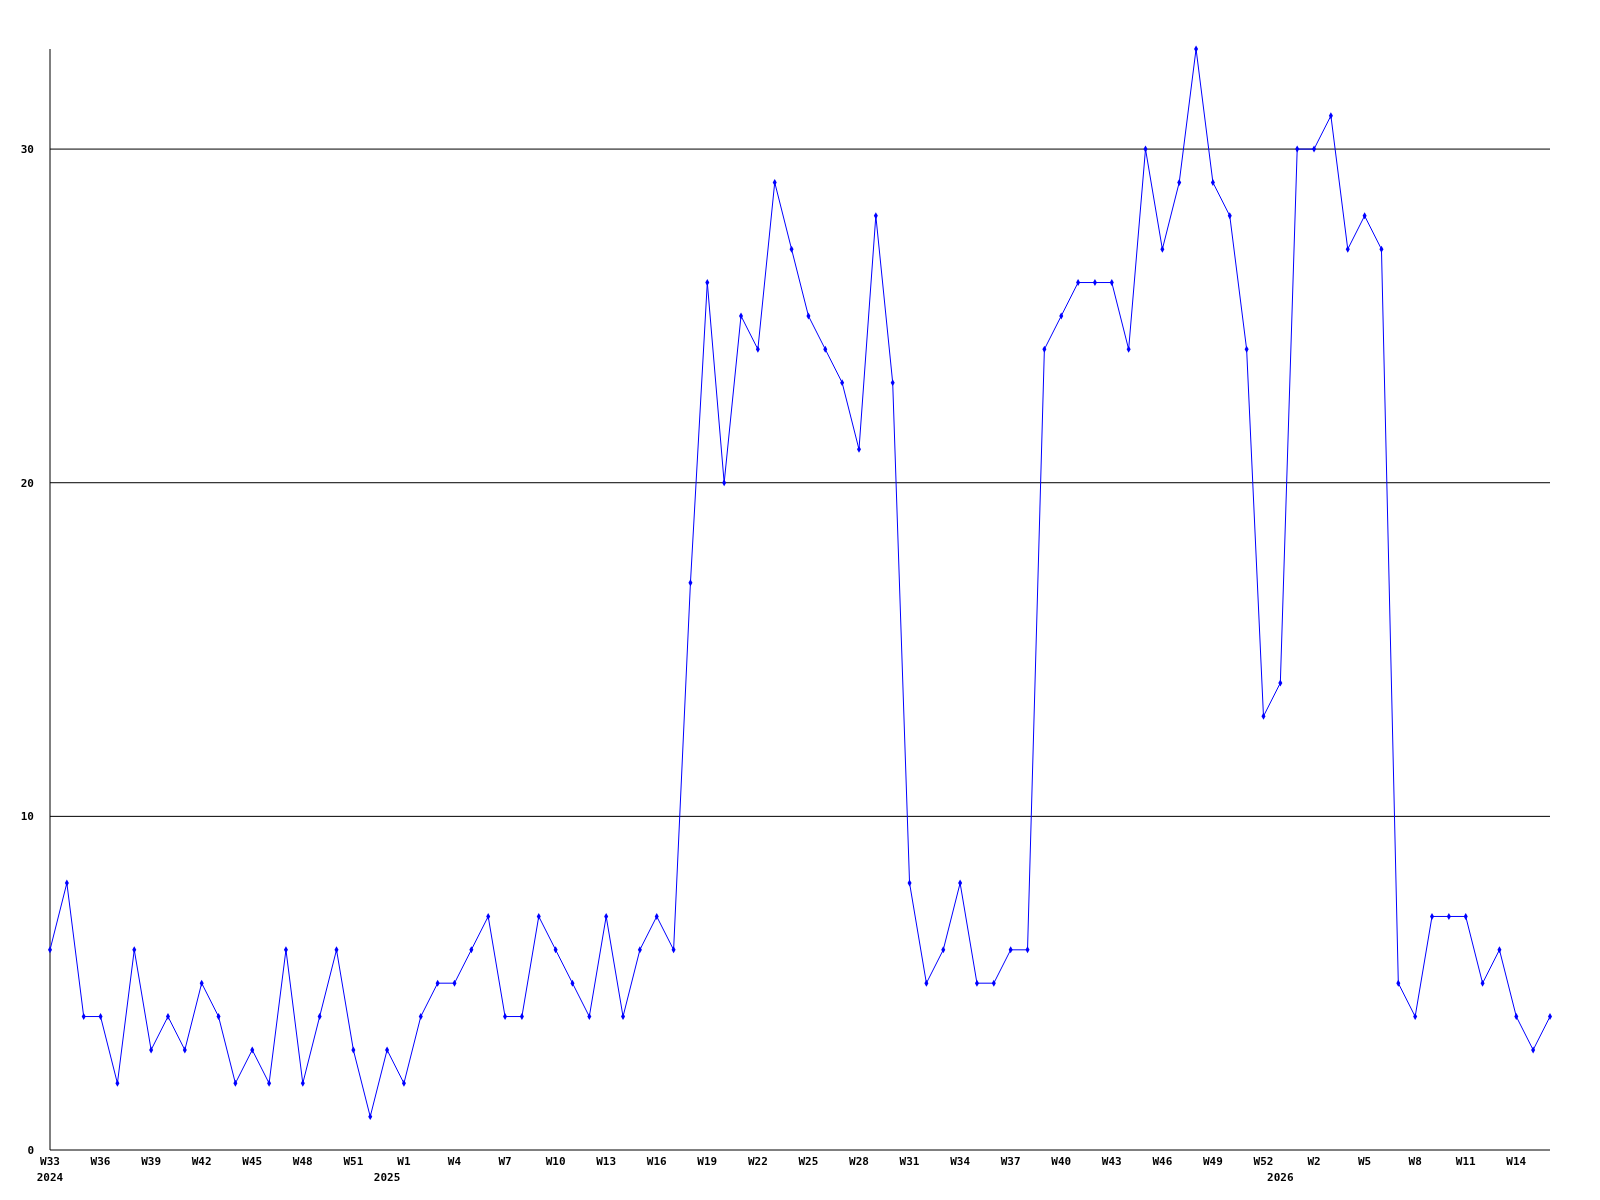  I want to click on x-tick-label: W11, so click(1466, 1161).